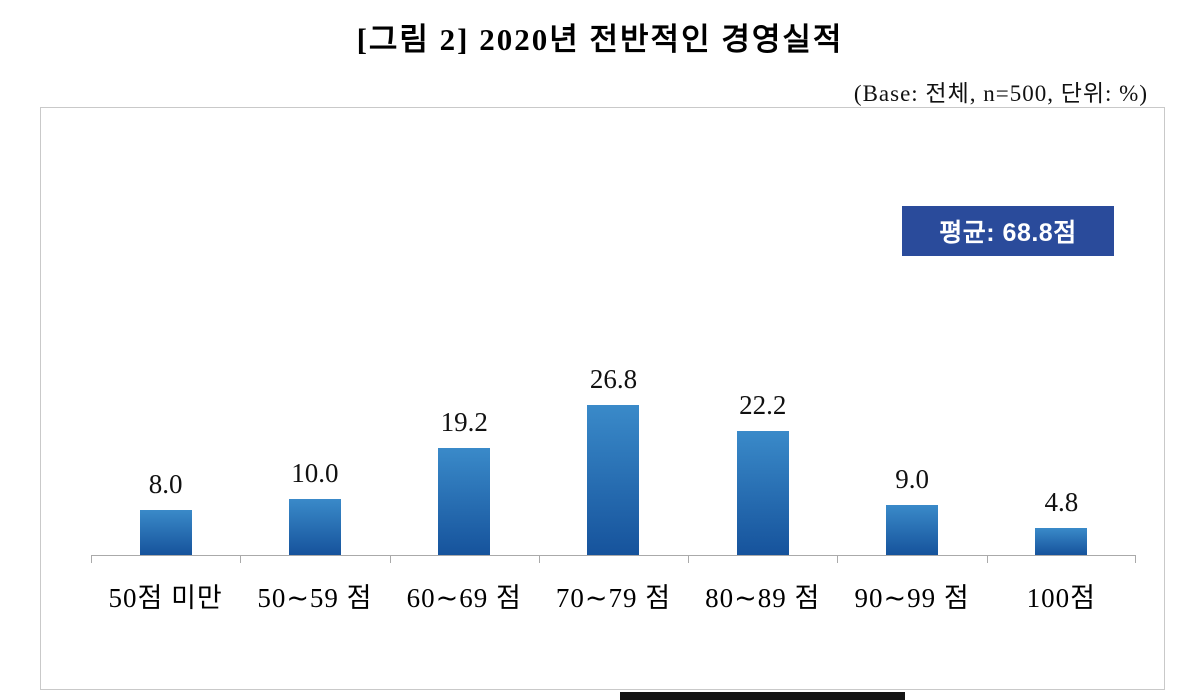 The image size is (1200, 700). I want to click on category-label: 90∼99 점, so click(912, 598).